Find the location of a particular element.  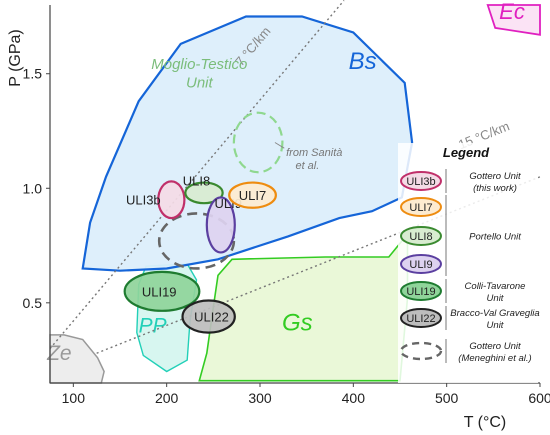

x-tick-label: 400 is located at coordinates (354, 398).